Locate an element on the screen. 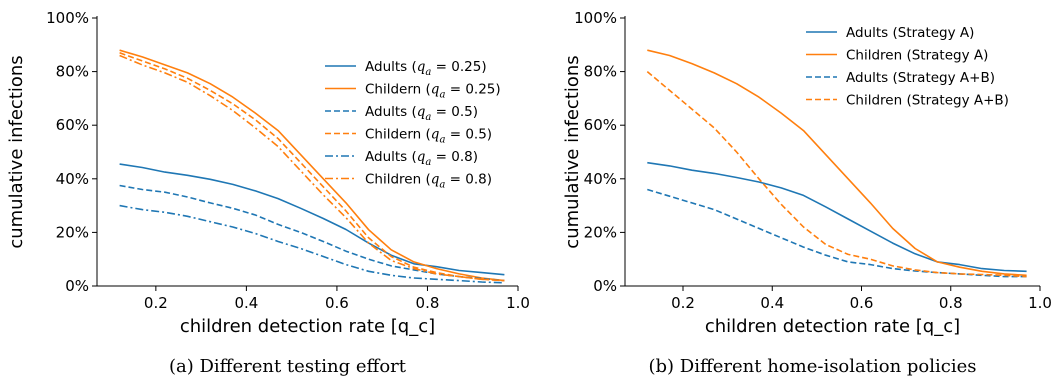 The width and height of the screenshot is (1053, 383). legend-entry-label: Adults (qa = 0.25) is located at coordinates (426, 68).